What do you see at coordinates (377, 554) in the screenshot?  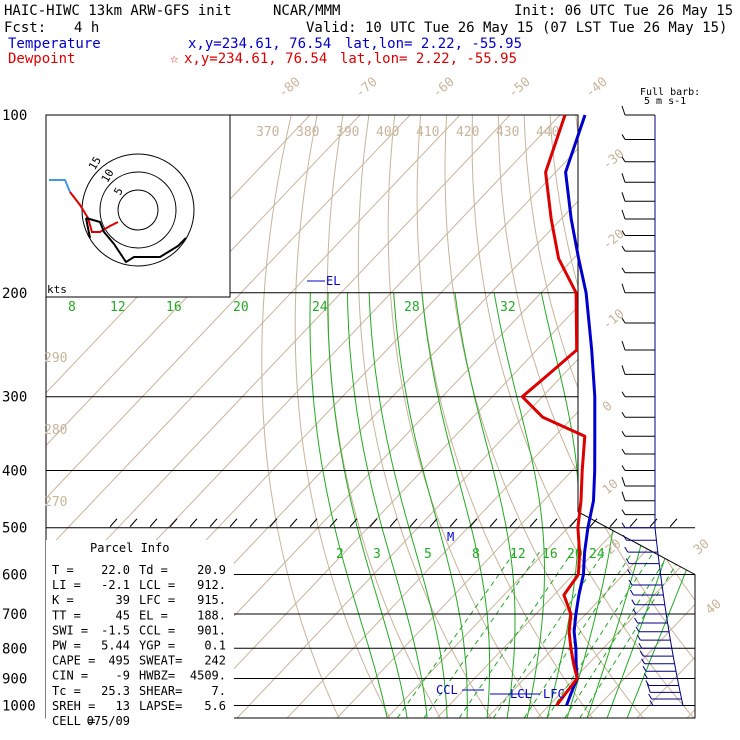 I see `mixing-ratio-label: 3` at bounding box center [377, 554].